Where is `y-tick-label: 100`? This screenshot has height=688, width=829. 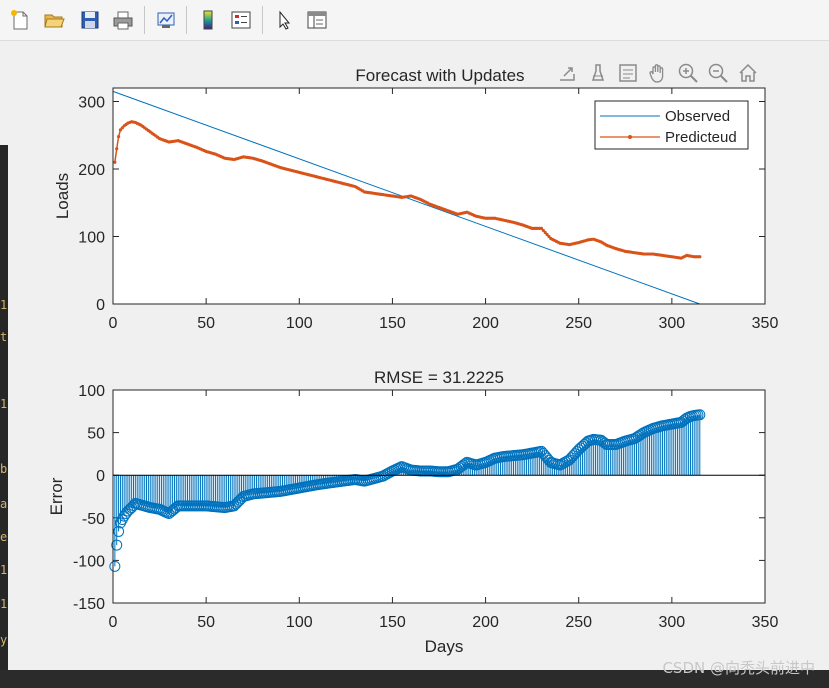 y-tick-label: 100 is located at coordinates (91, 238).